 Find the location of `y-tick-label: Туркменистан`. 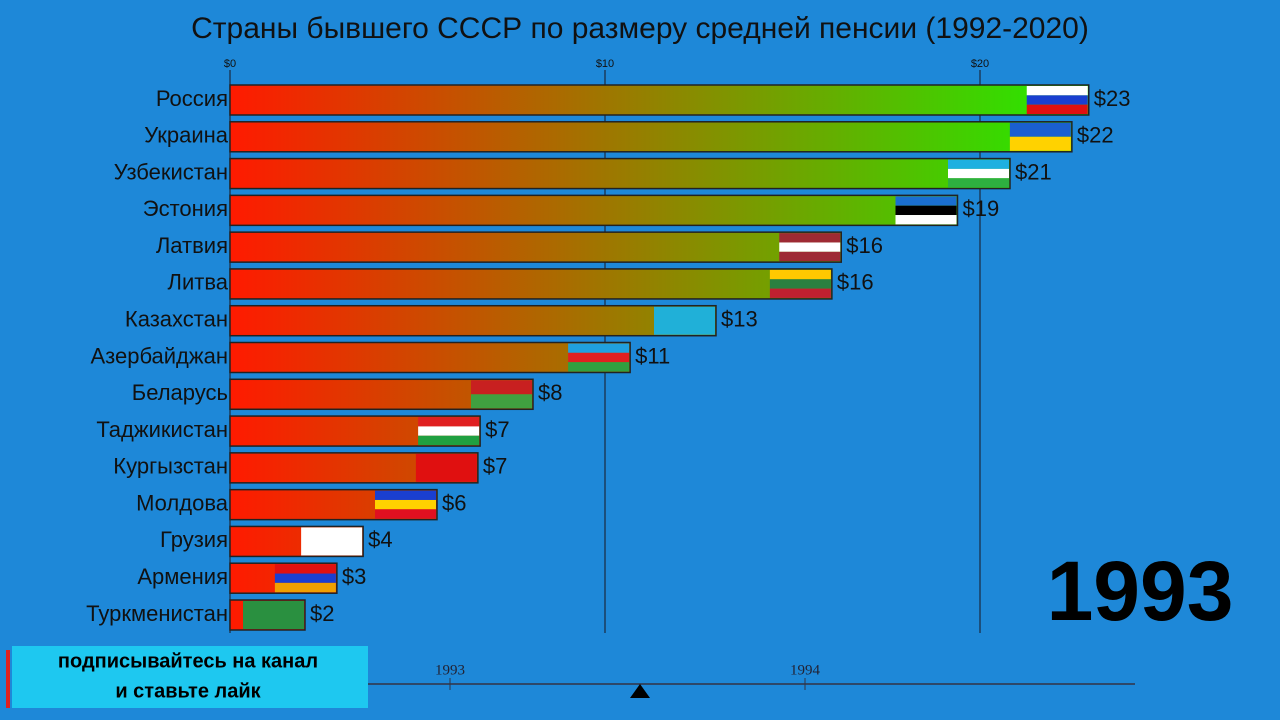

y-tick-label: Туркменистан is located at coordinates (157, 613).